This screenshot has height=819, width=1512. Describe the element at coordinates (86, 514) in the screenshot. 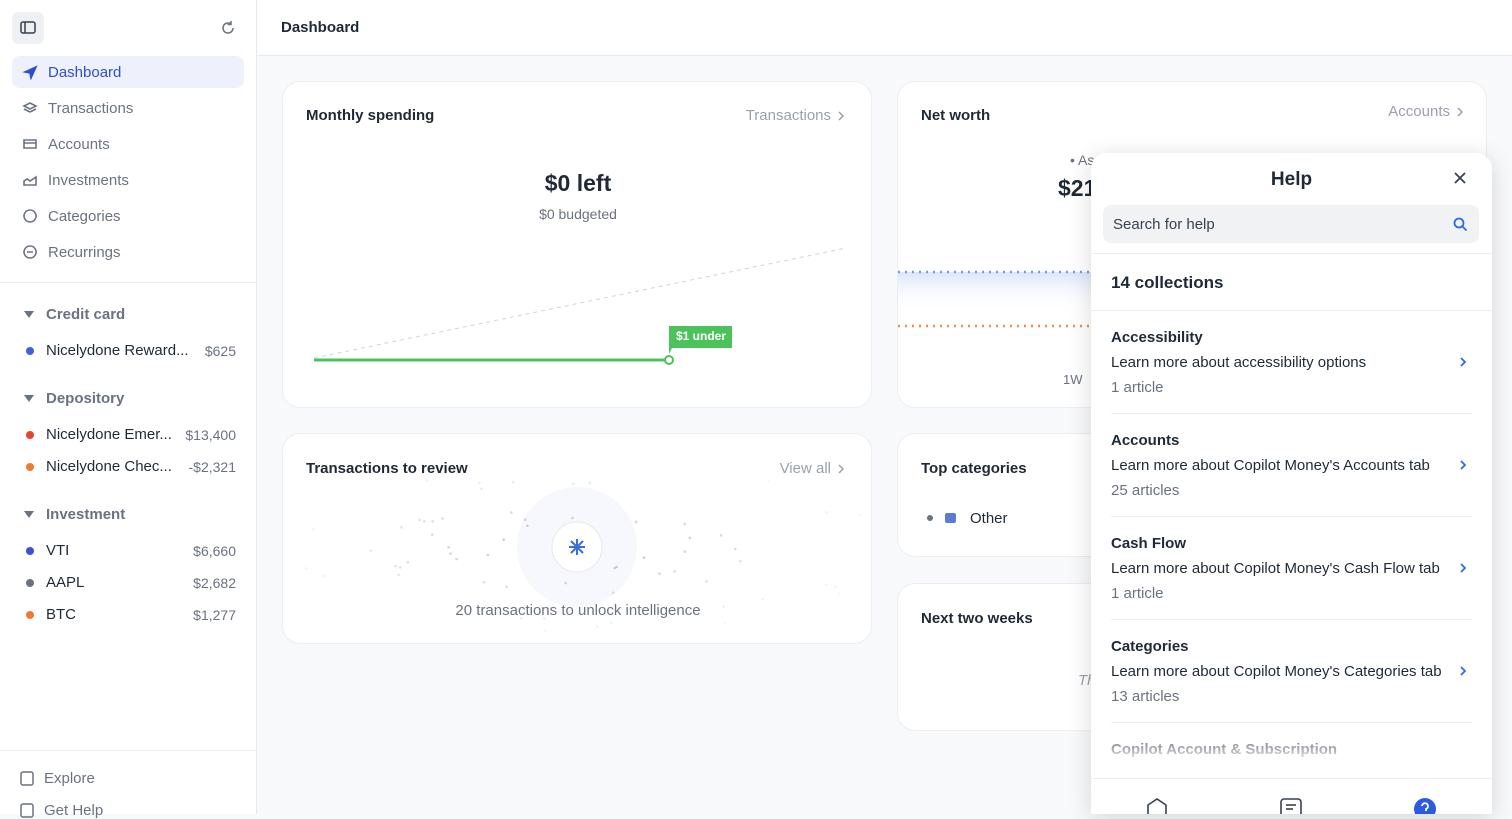

I see `group-name: Investment` at that location.